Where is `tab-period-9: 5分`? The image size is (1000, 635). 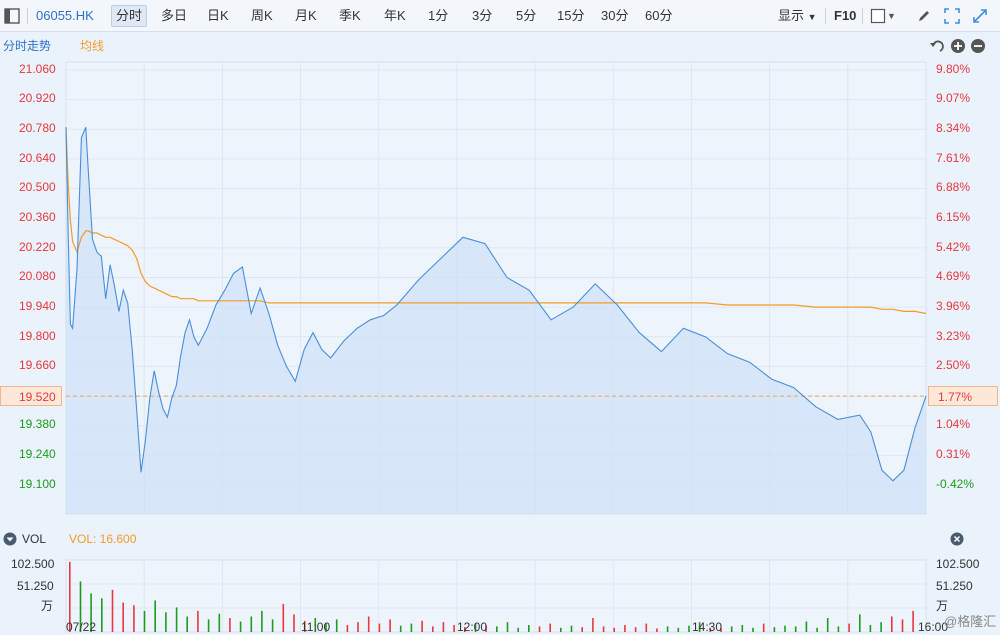
tab-period-9: 5分 is located at coordinates (526, 15).